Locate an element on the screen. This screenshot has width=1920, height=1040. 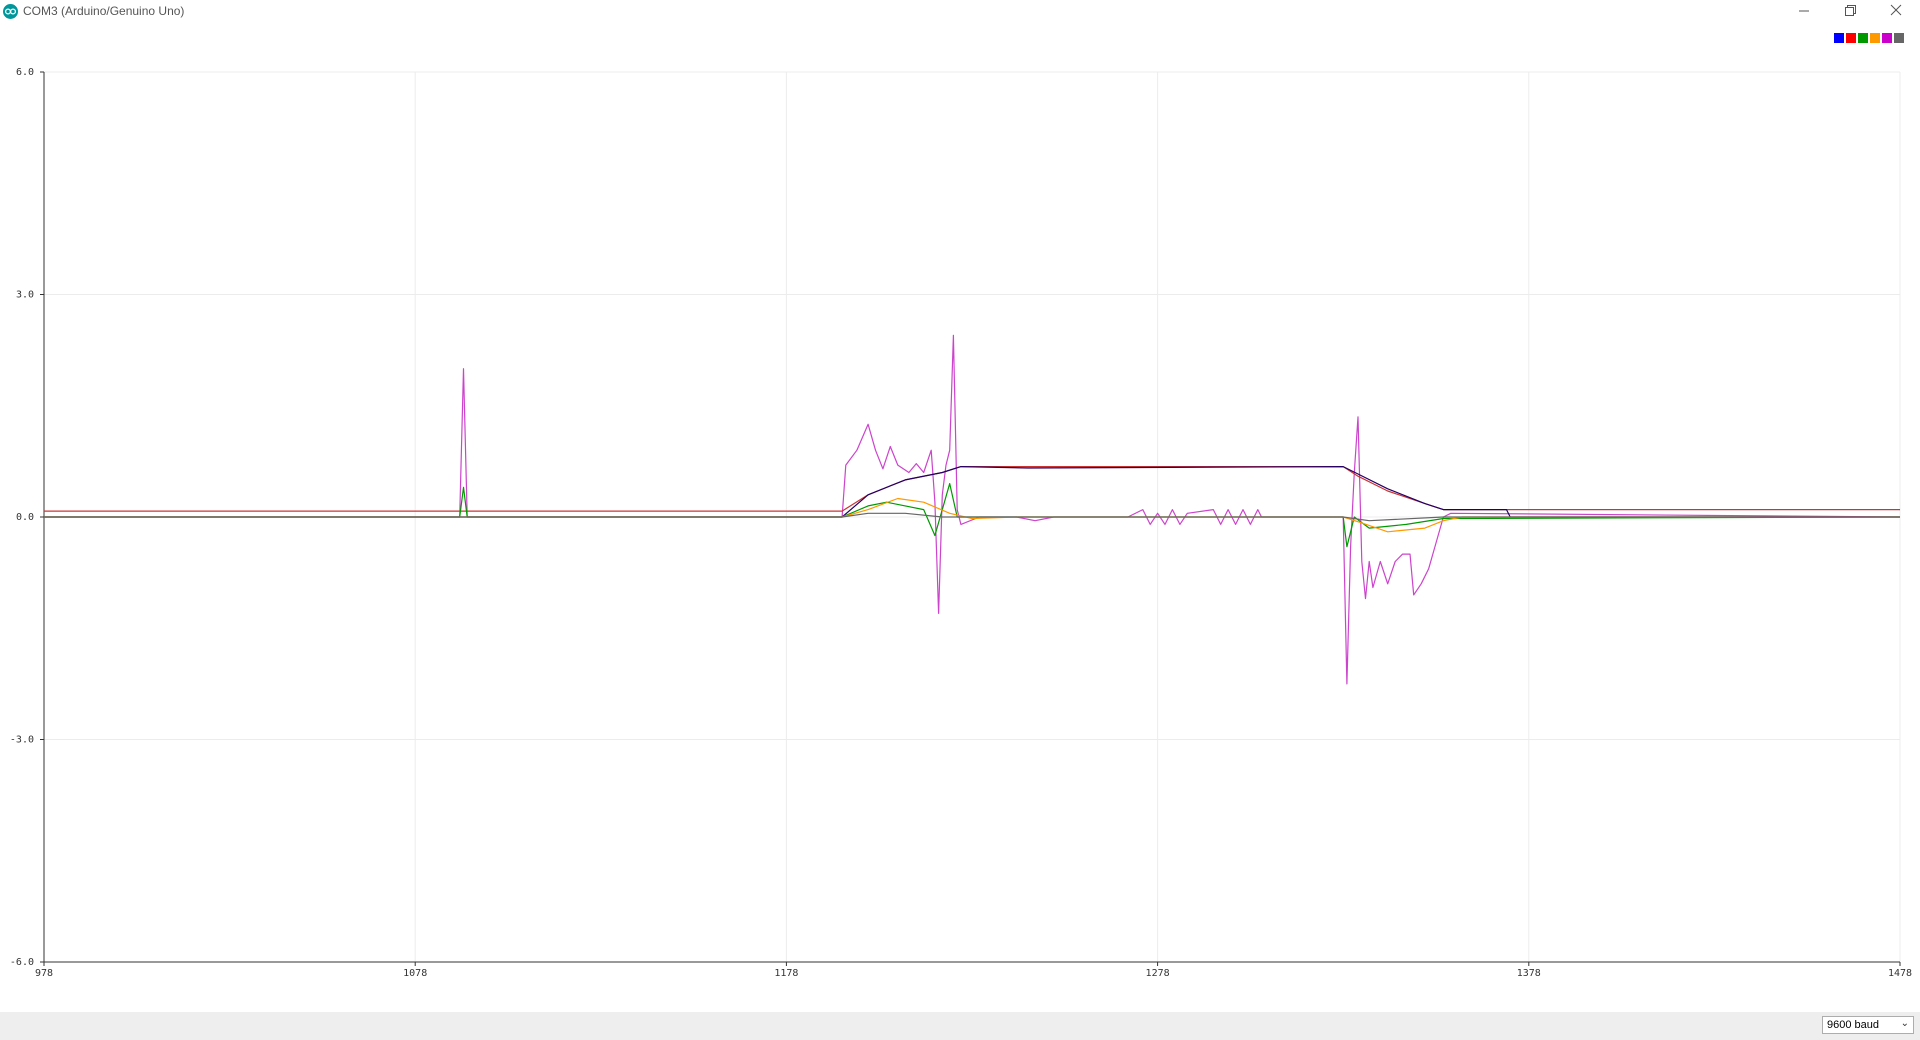
x-tick-label: 1078 is located at coordinates (415, 973).